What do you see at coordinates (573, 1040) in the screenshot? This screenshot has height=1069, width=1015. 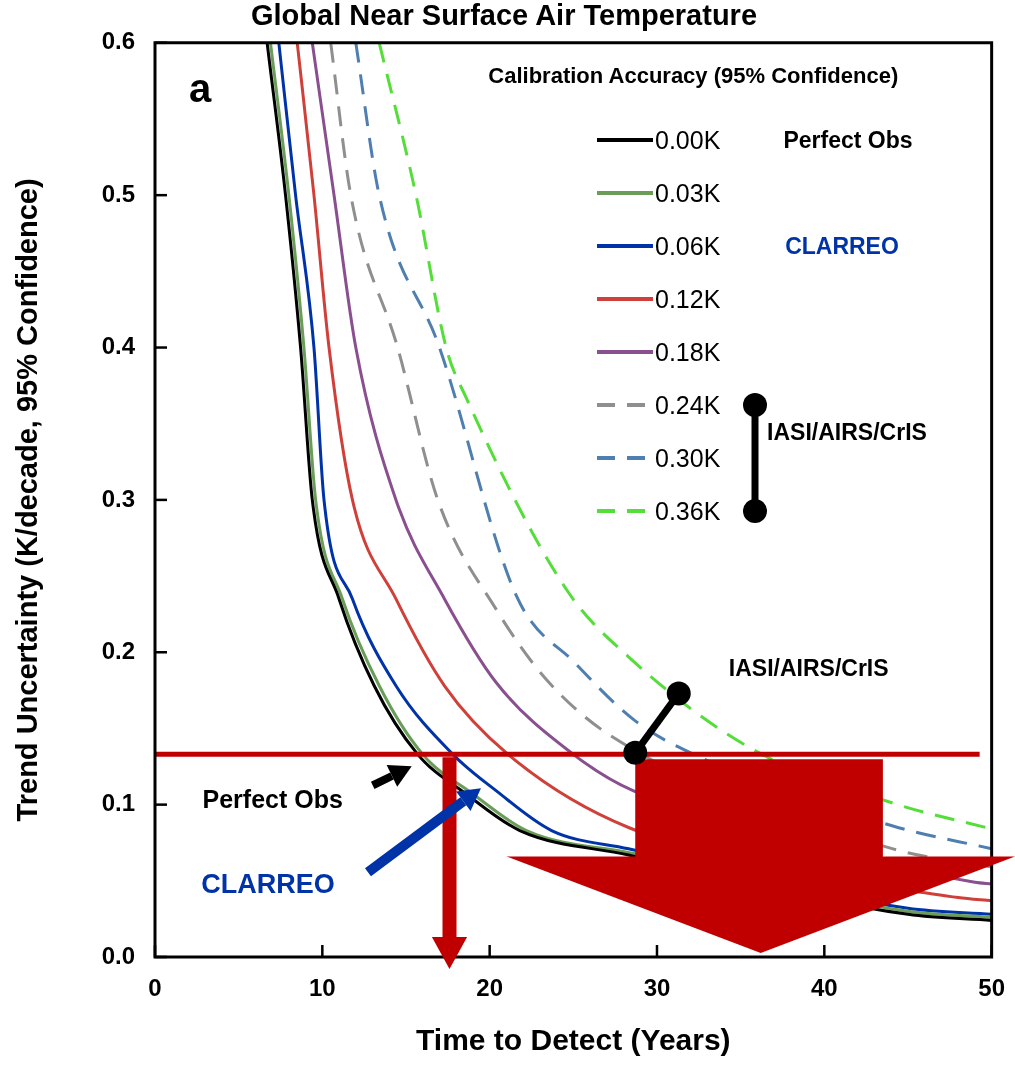 I see `x-axis-title: Time to Detect (Years)` at bounding box center [573, 1040].